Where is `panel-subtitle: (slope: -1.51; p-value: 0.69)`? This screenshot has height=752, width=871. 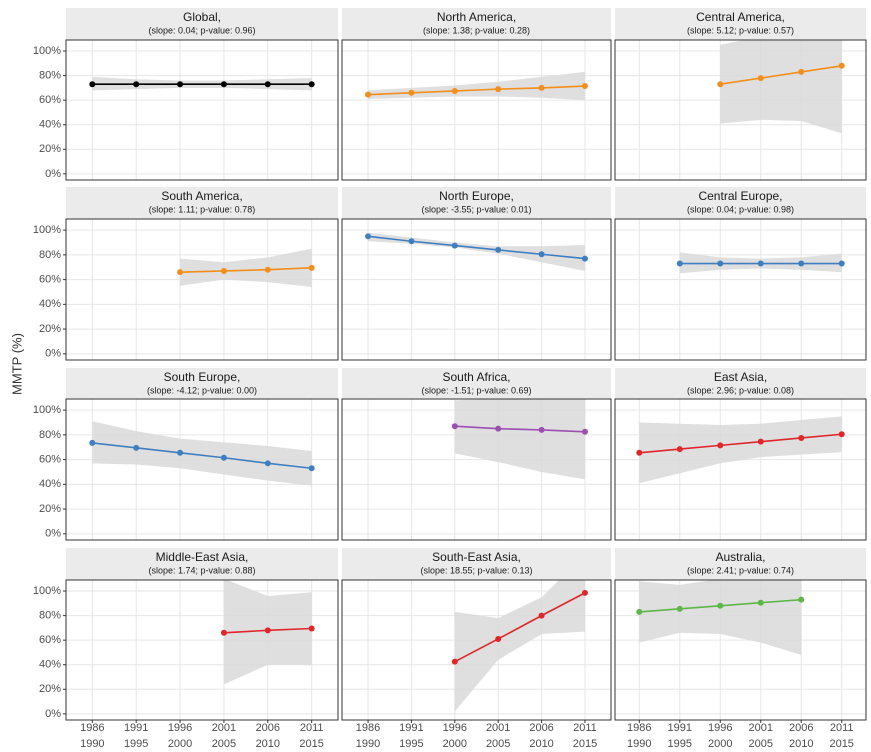 panel-subtitle: (slope: -1.51; p-value: 0.69) is located at coordinates (476, 390).